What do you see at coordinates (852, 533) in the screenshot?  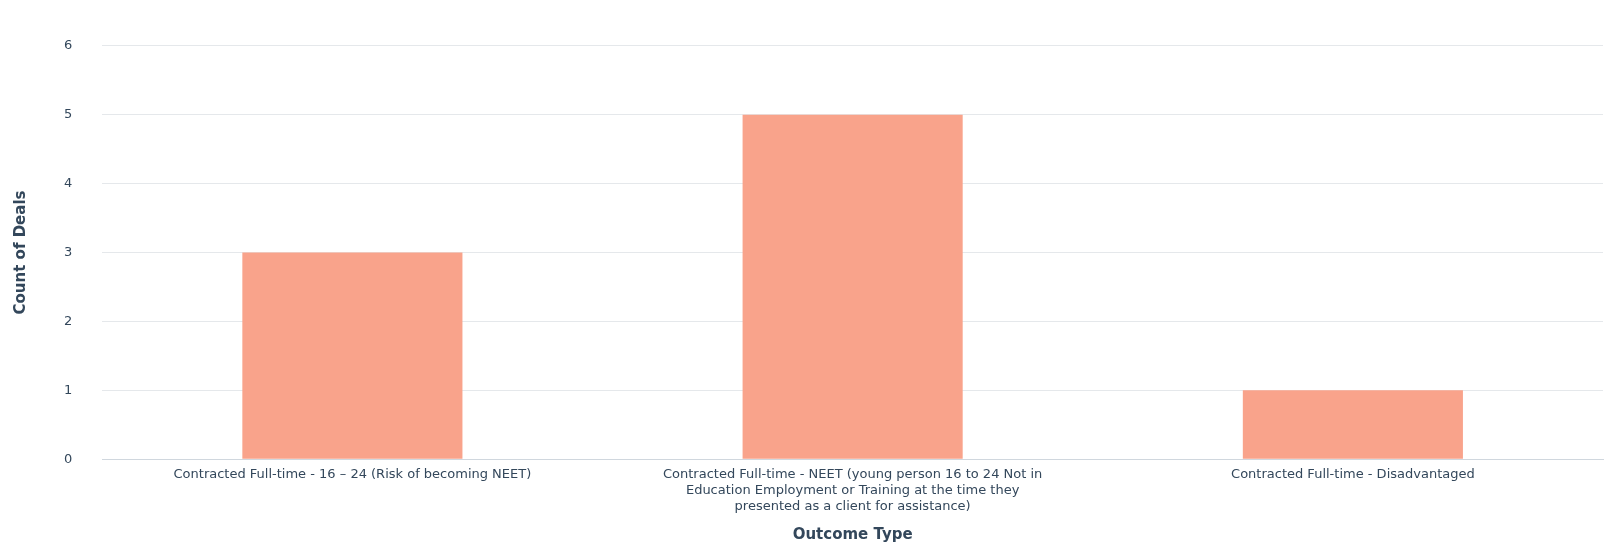 I see `x-axis-title: Outcome Type` at bounding box center [852, 533].